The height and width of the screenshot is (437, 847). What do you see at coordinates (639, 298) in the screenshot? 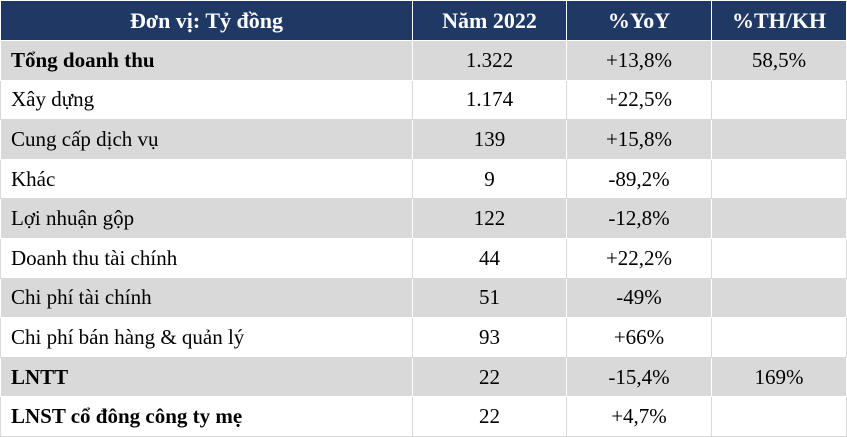
I see `row-yoy: -49%` at bounding box center [639, 298].